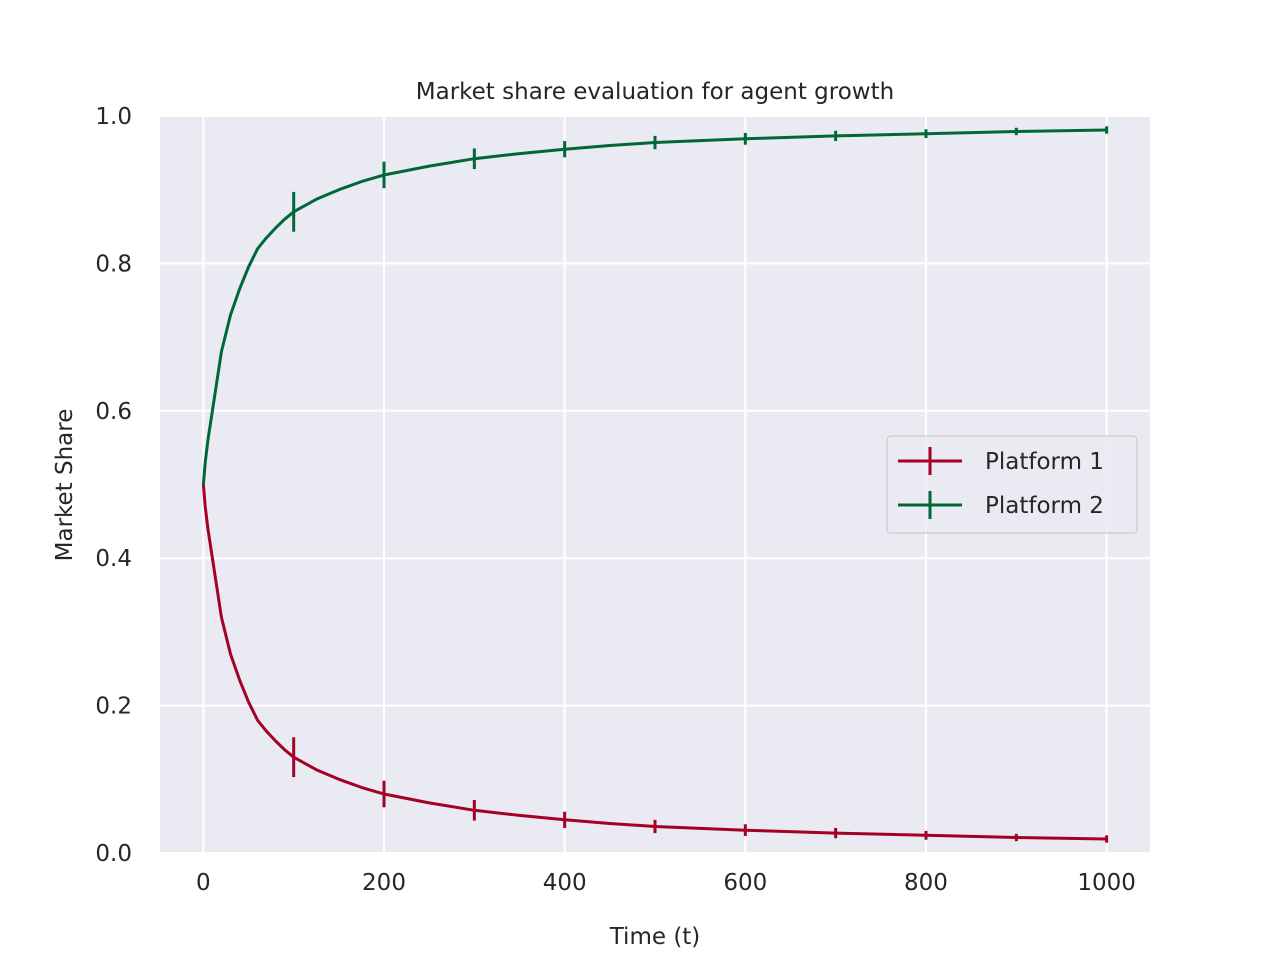  I want to click on y-tick-label: 0.8, so click(113, 264).